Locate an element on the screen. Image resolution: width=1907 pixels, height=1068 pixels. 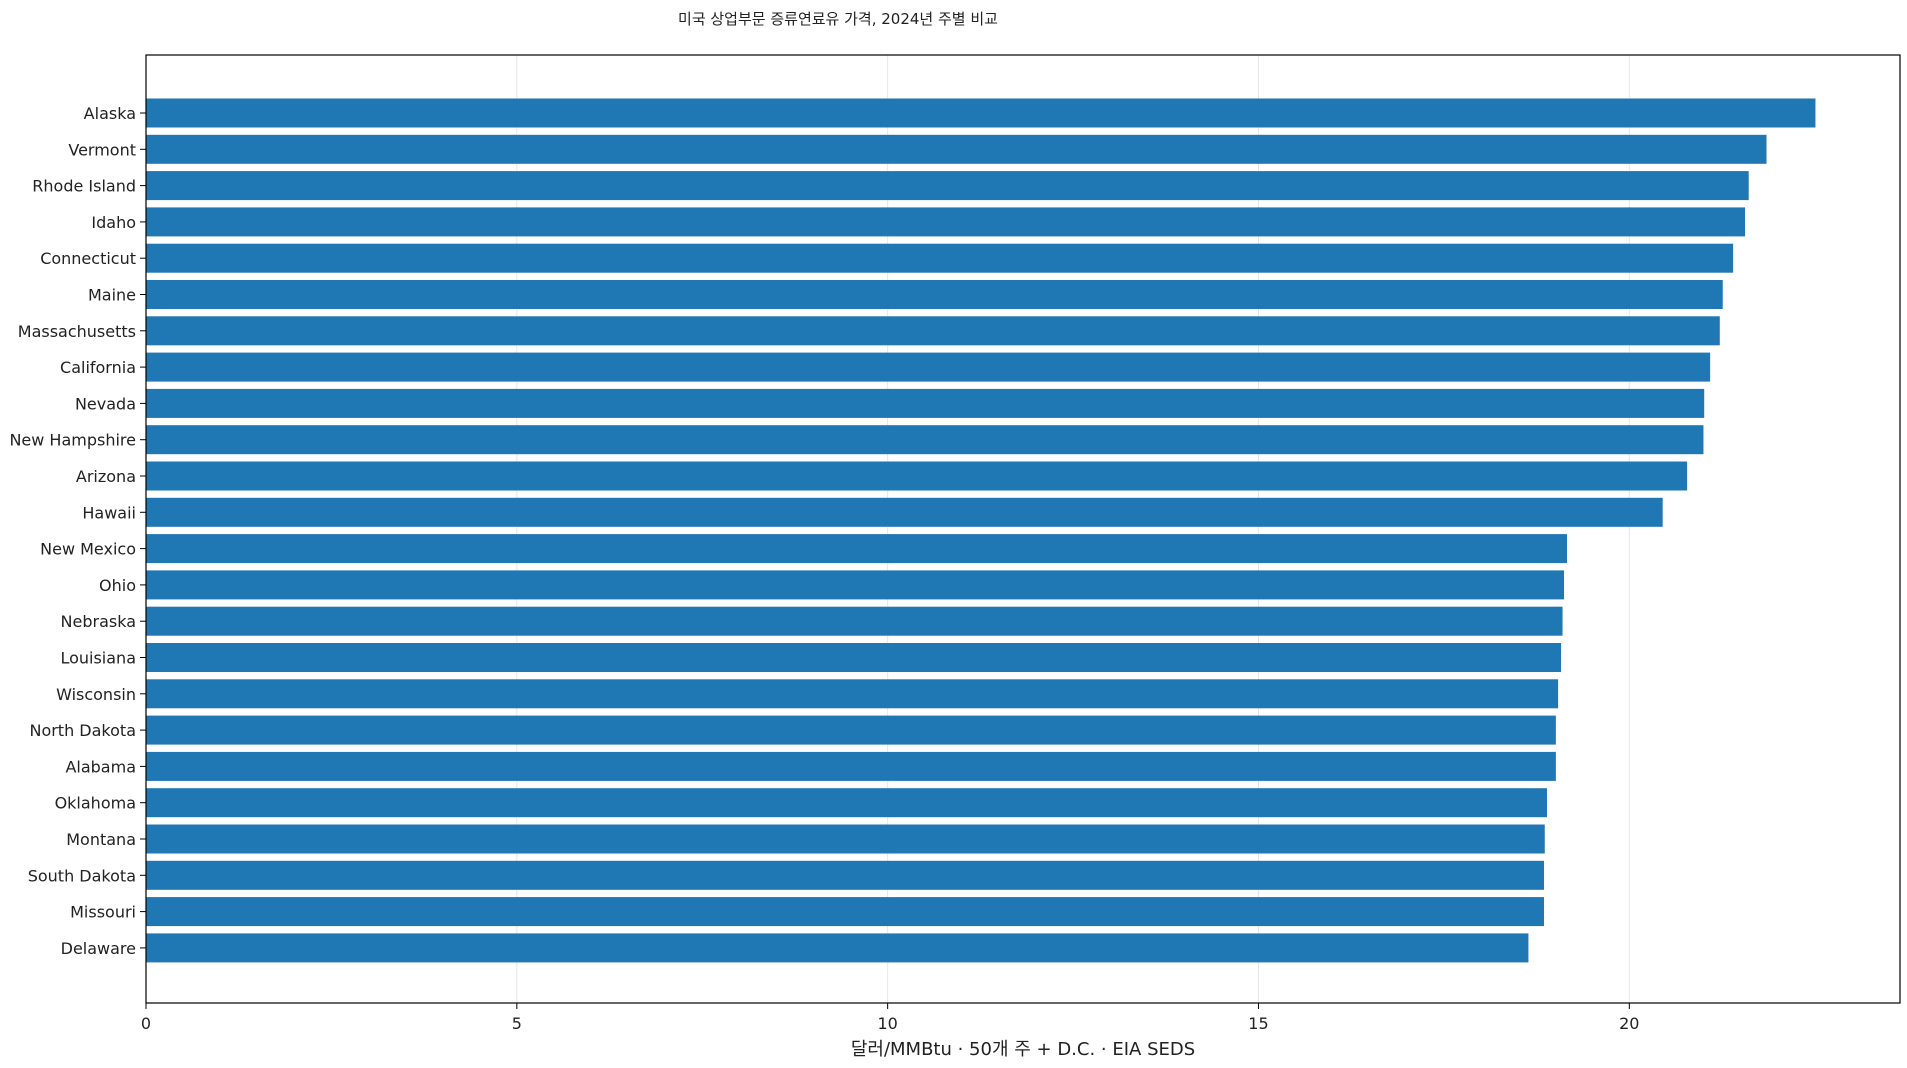
x-tick-label: 5 is located at coordinates (517, 1023).